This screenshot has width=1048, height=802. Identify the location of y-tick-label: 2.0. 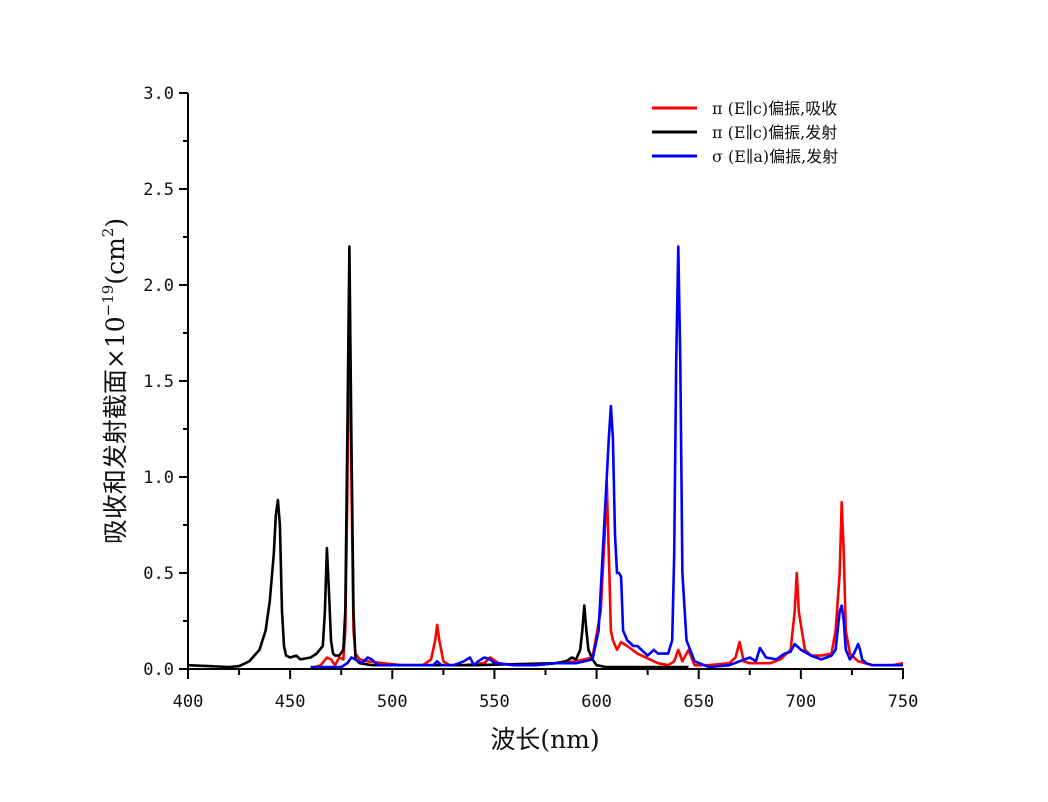
(158, 286).